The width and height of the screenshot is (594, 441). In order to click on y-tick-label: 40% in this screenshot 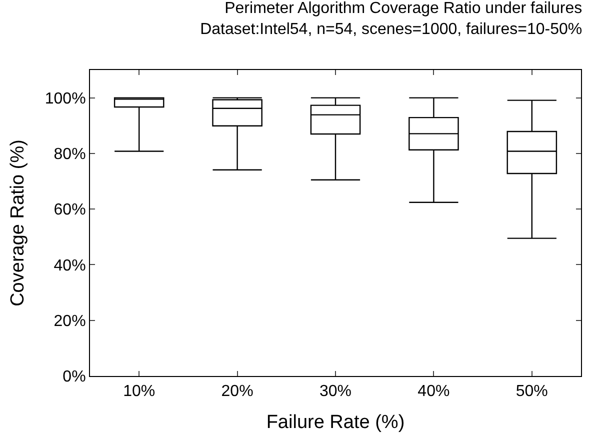, I will do `click(70, 265)`.